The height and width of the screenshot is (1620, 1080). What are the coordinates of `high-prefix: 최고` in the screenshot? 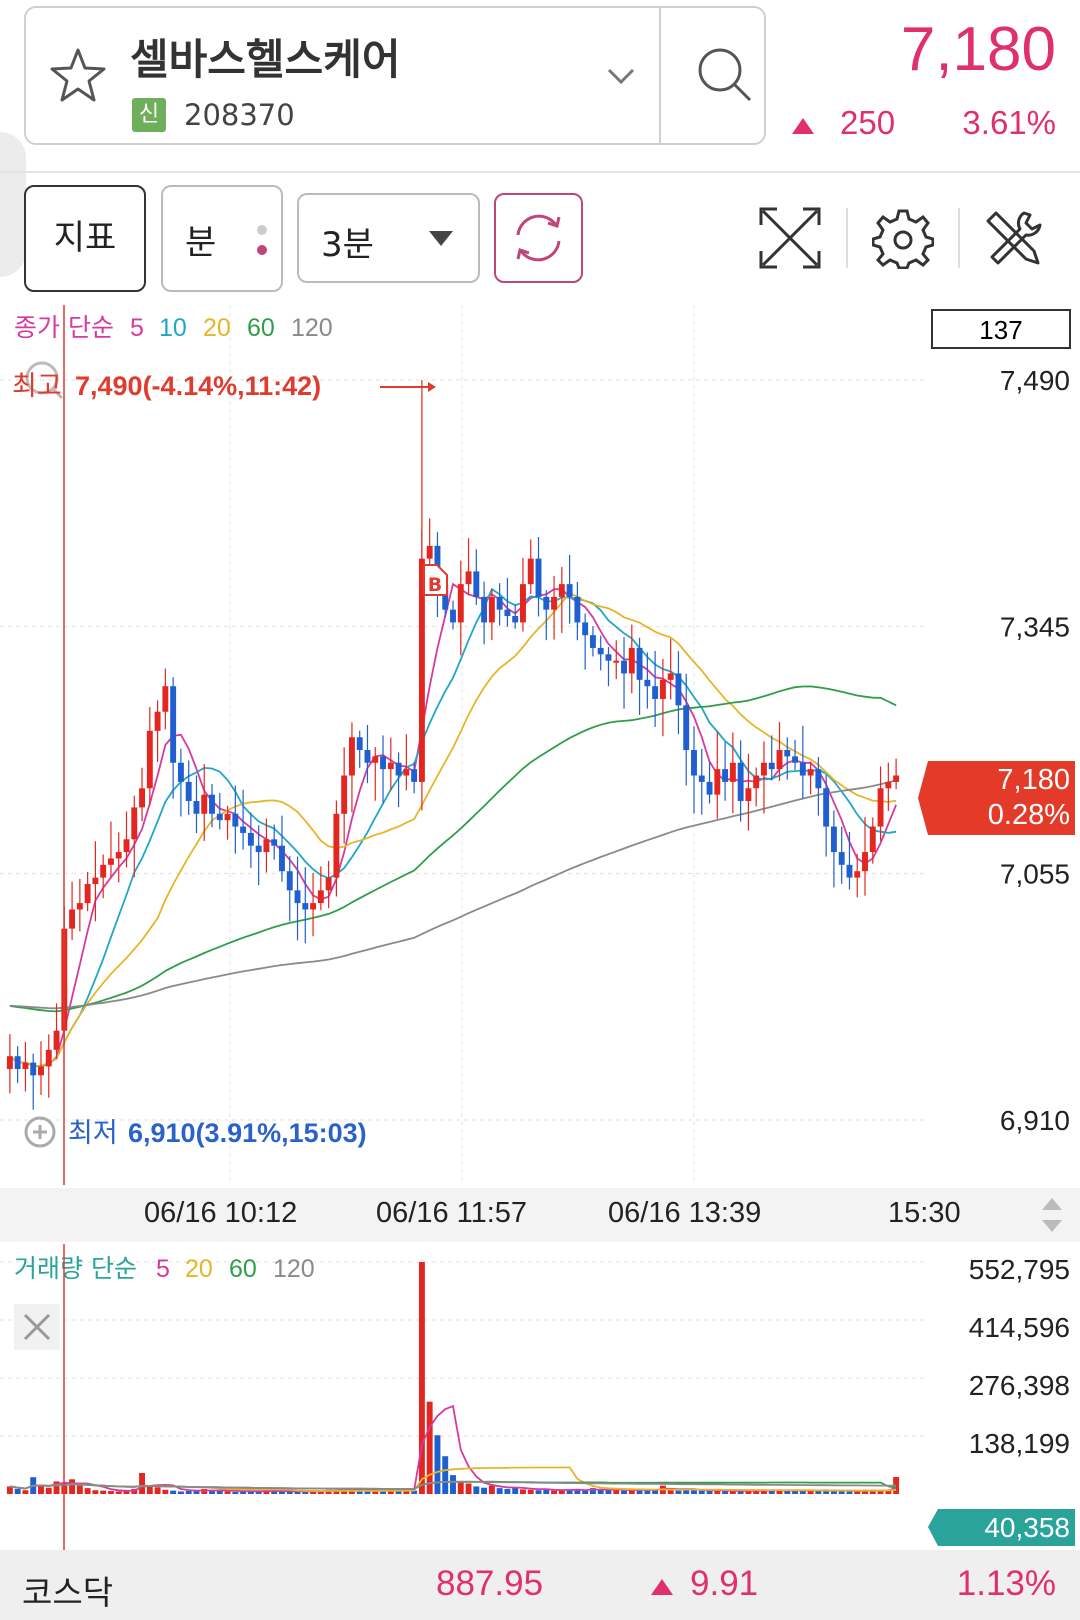 It's located at (37, 386).